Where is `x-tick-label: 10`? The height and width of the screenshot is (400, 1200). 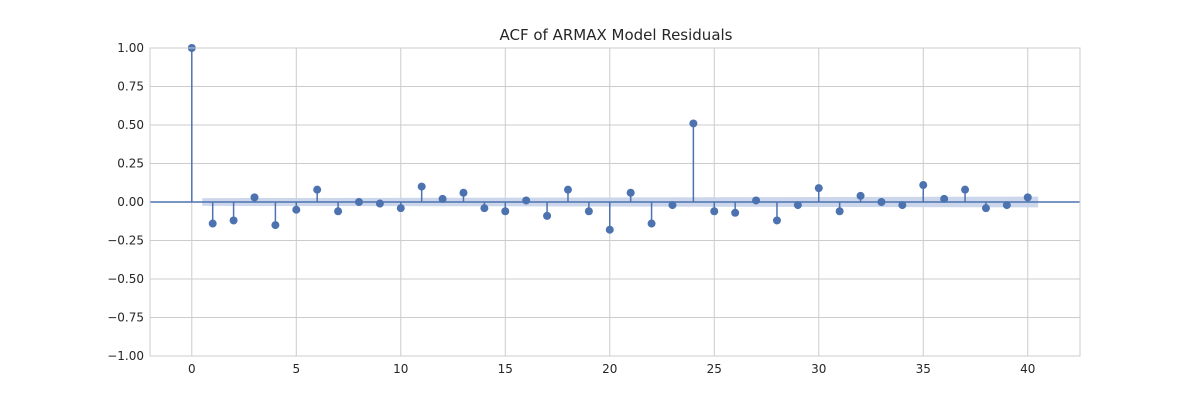
x-tick-label: 10 is located at coordinates (400, 369).